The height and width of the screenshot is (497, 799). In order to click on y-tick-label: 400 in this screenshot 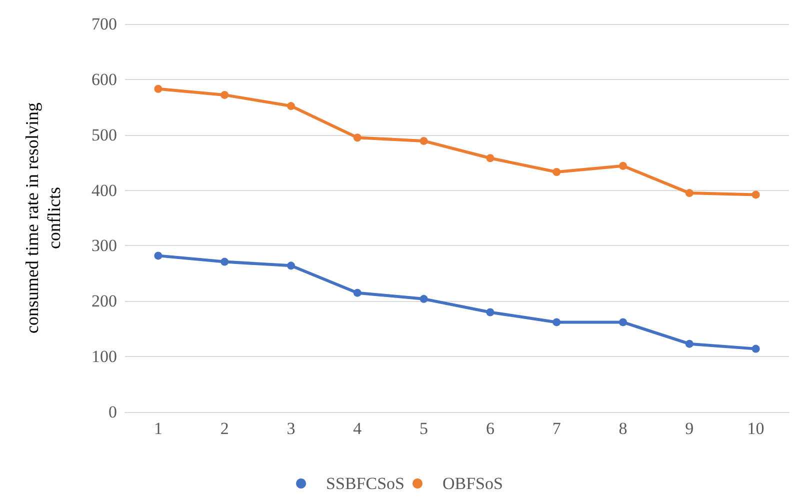, I will do `click(104, 190)`.